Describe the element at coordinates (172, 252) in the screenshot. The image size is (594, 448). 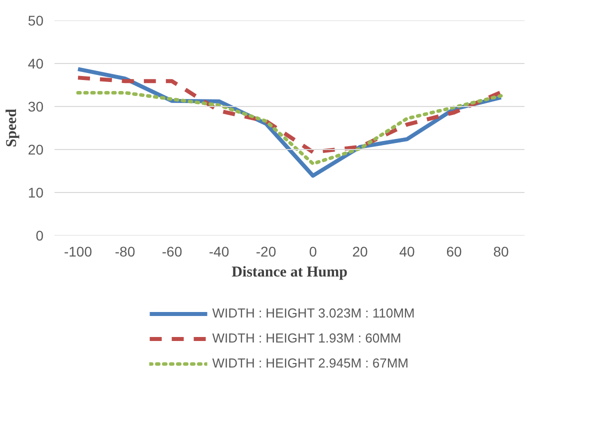
I see `x-tick-label: -60` at that location.